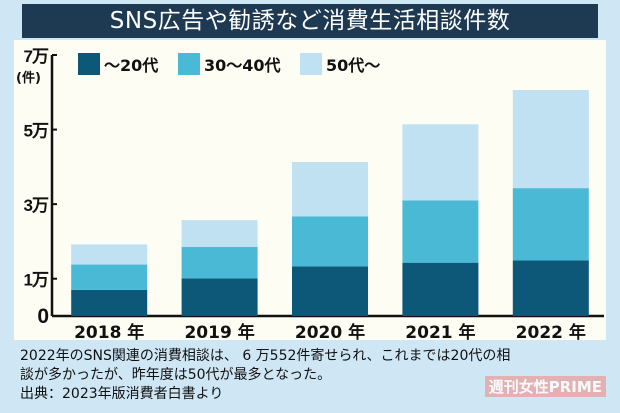 Image resolution: width=620 pixels, height=413 pixels. What do you see at coordinates (551, 331) in the screenshot?
I see `x-tick-label: 2022 年` at bounding box center [551, 331].